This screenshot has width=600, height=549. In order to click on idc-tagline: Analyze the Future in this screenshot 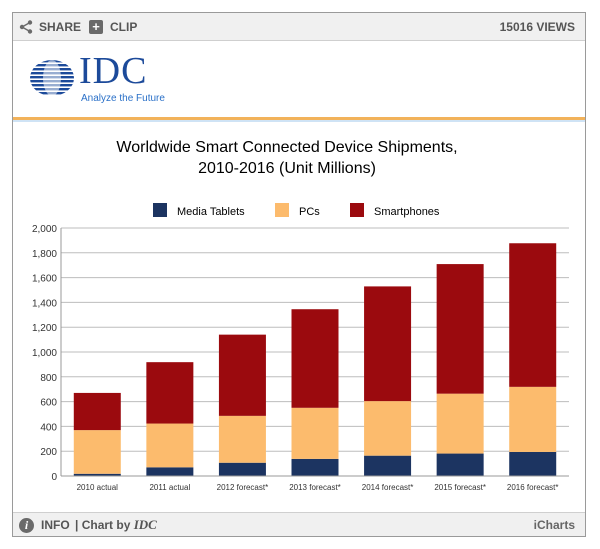, I will do `click(123, 98)`.